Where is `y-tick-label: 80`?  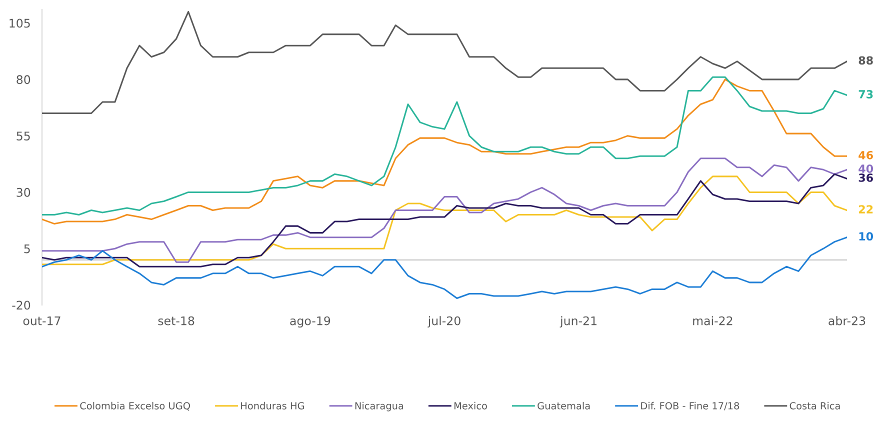
y-tick-label: 80 is located at coordinates (23, 79).